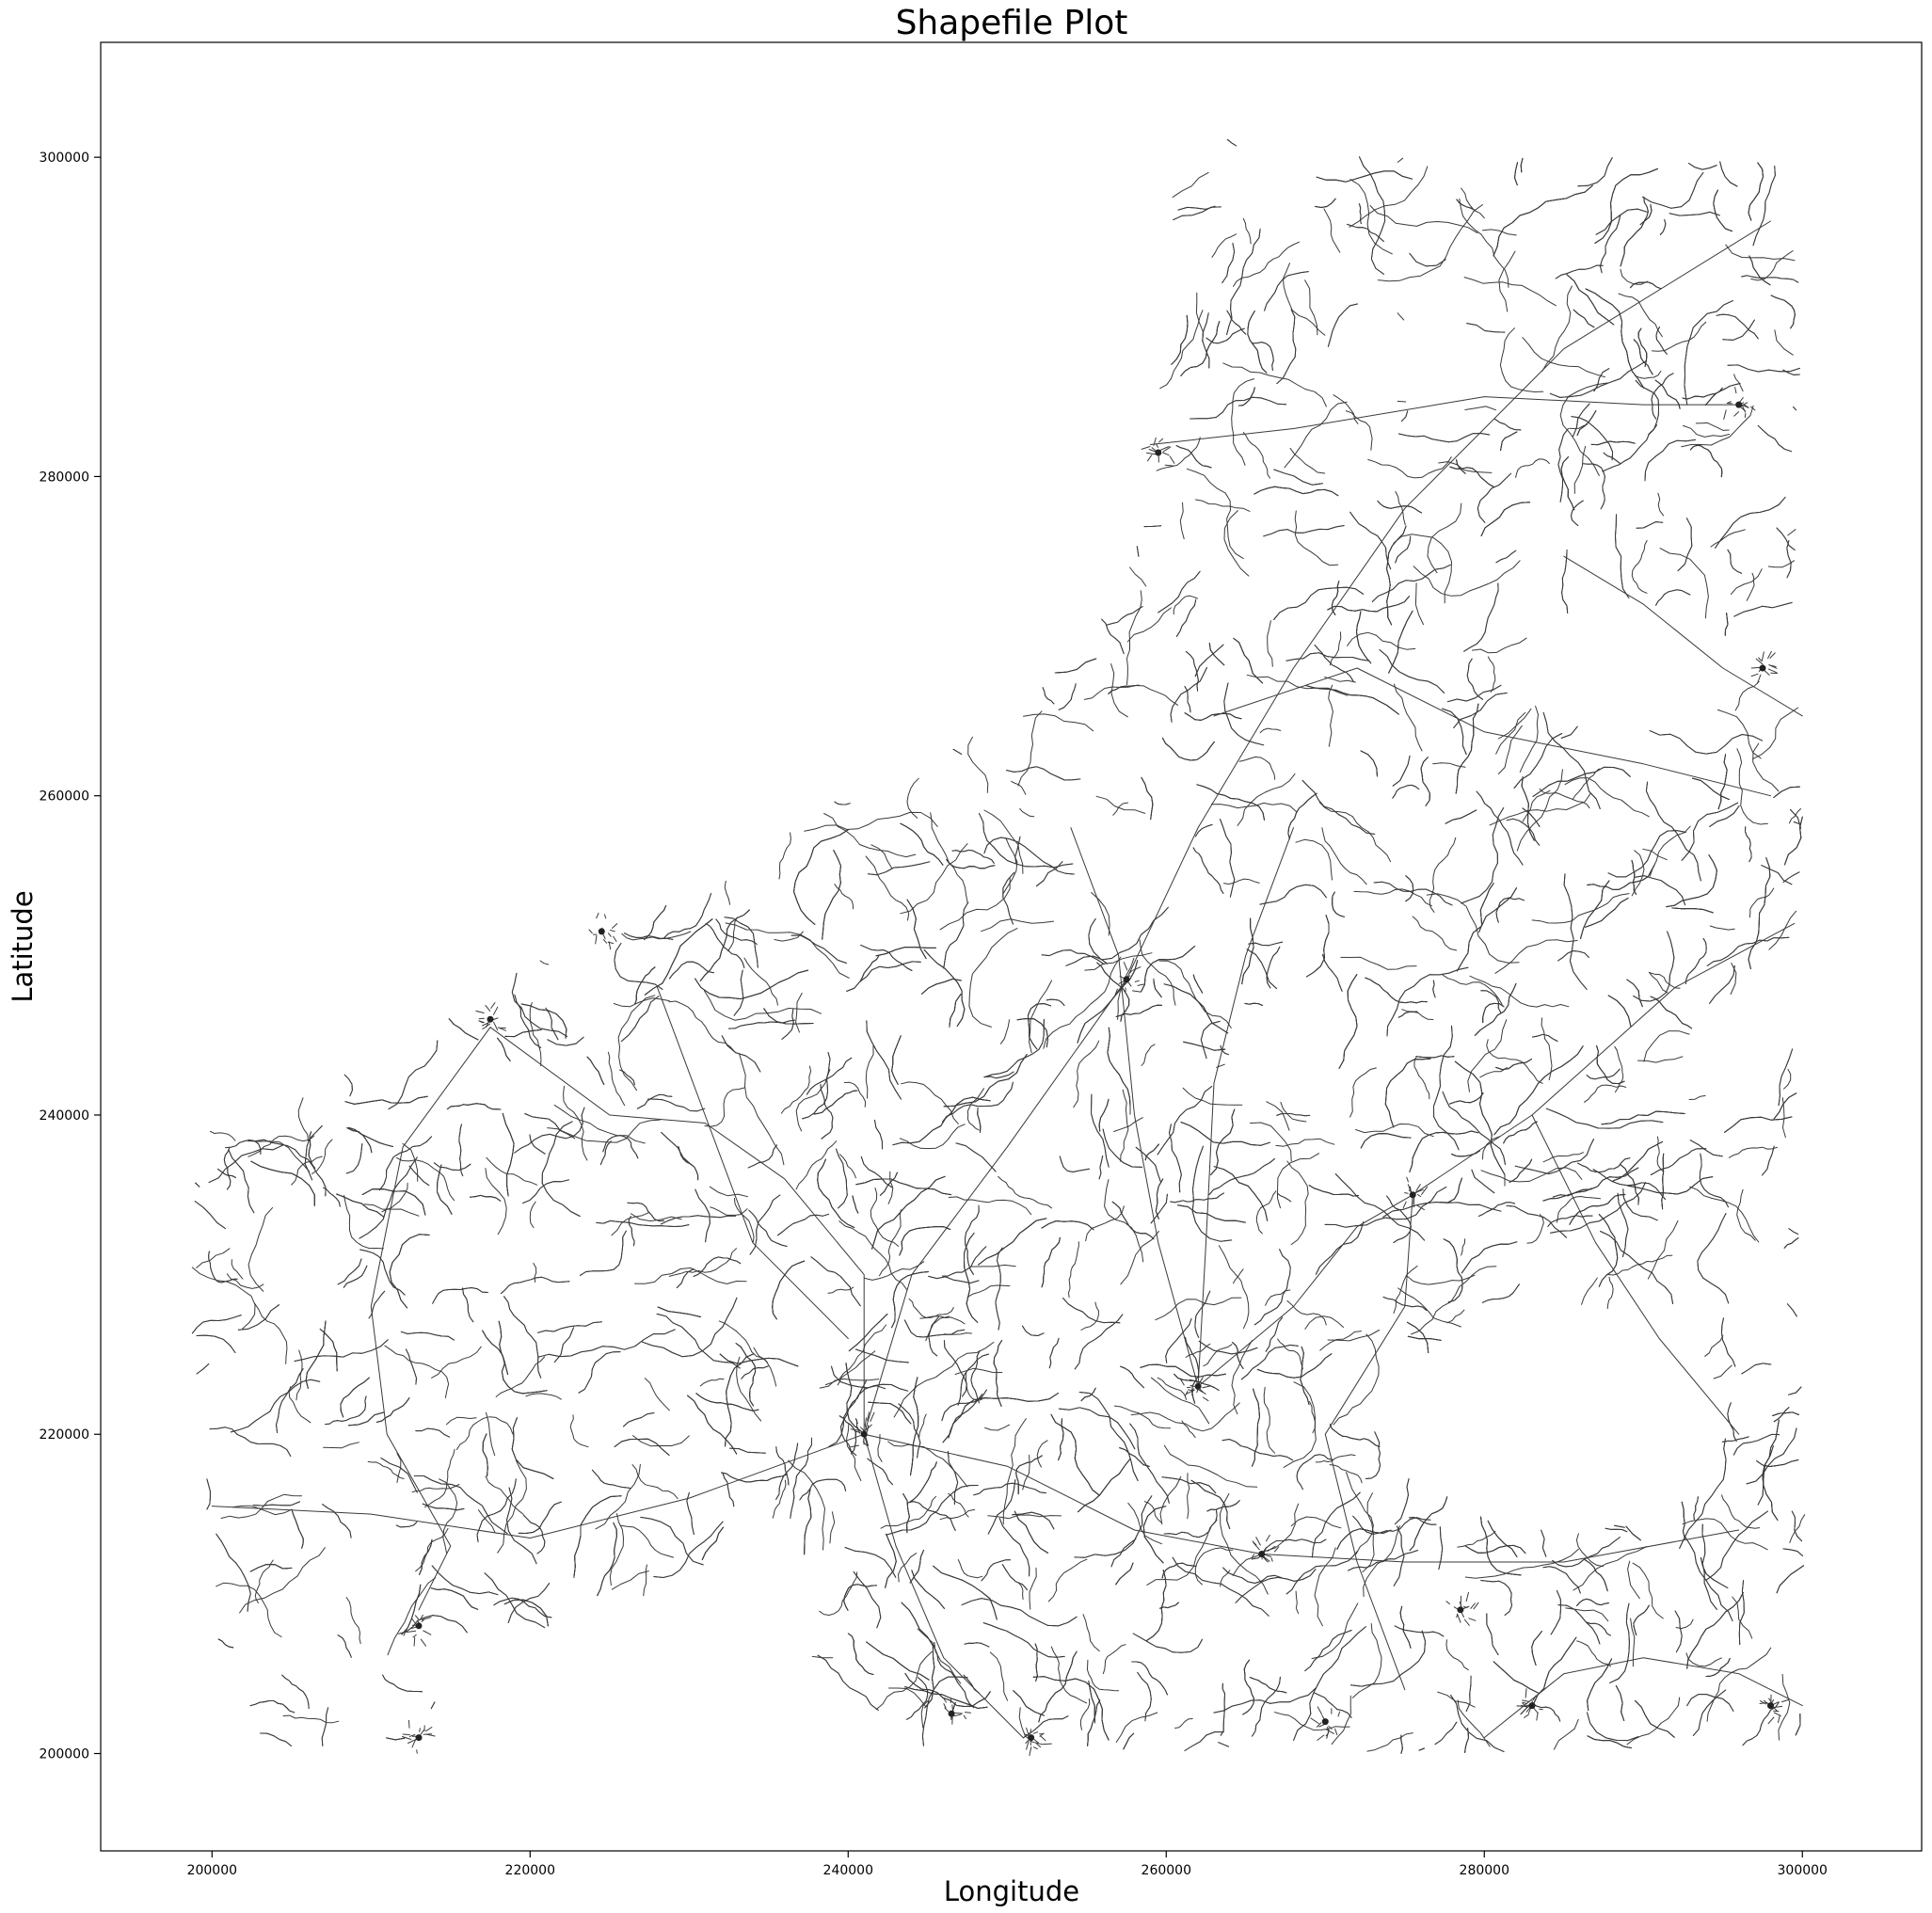 This screenshot has height=1913, width=1932. What do you see at coordinates (64, 1754) in the screenshot?
I see `y-tick-label: 200000` at bounding box center [64, 1754].